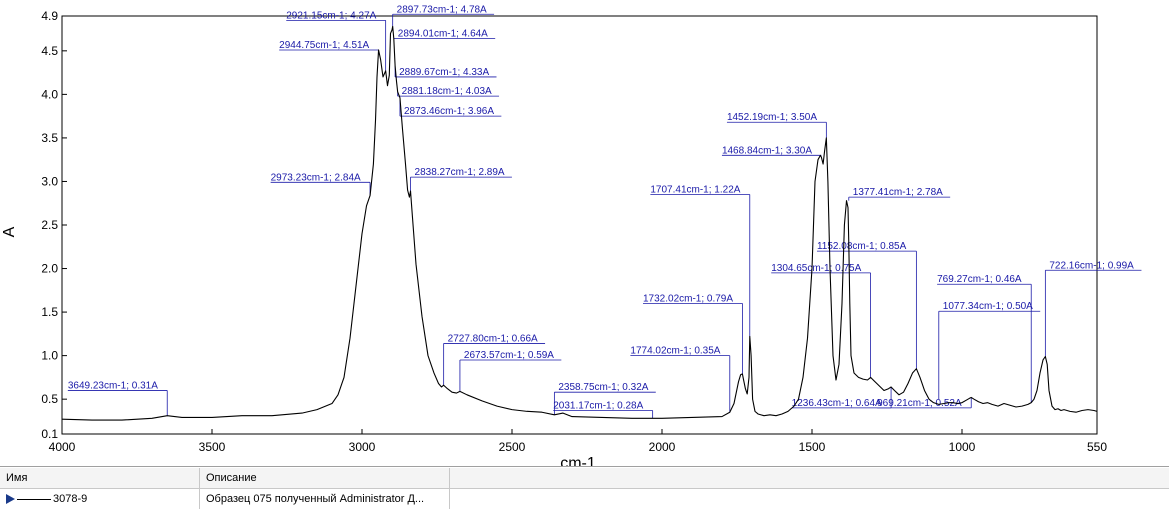  What do you see at coordinates (767, 150) in the screenshot?
I see `annotation-label: 1468.84cm-1; 3.30A` at bounding box center [767, 150].